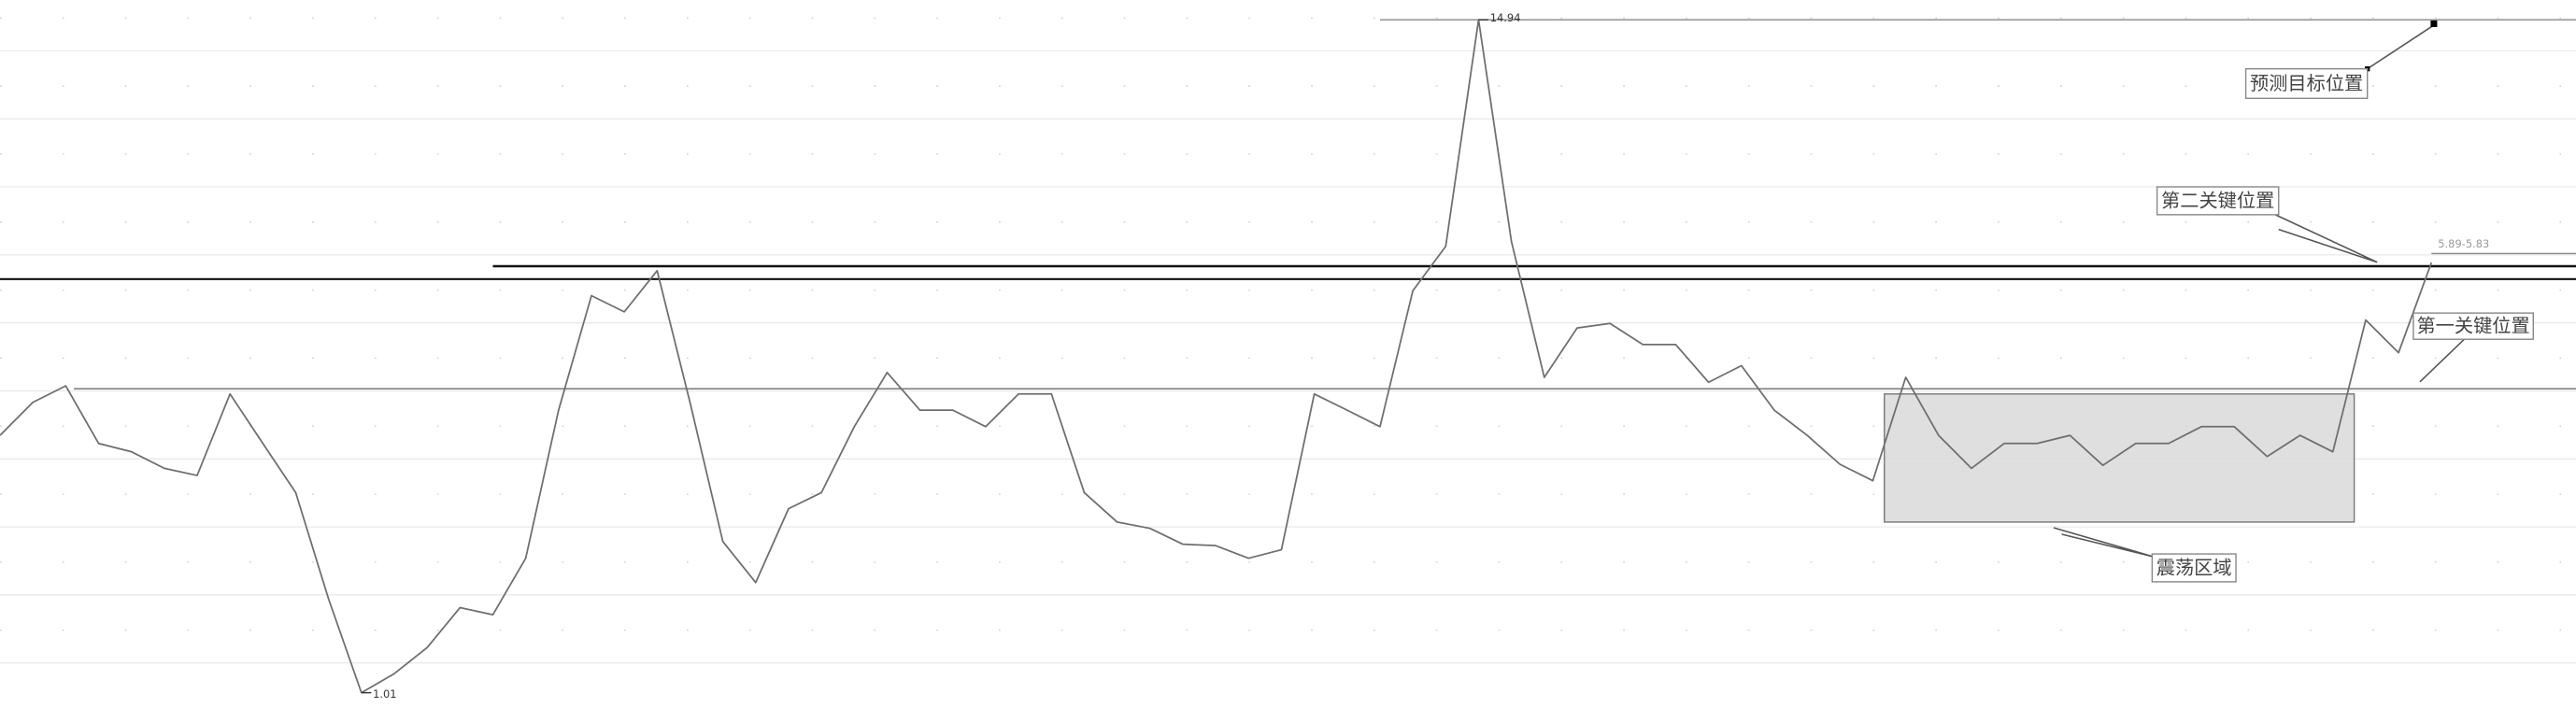  I want to click on zone, so click(2119, 458).